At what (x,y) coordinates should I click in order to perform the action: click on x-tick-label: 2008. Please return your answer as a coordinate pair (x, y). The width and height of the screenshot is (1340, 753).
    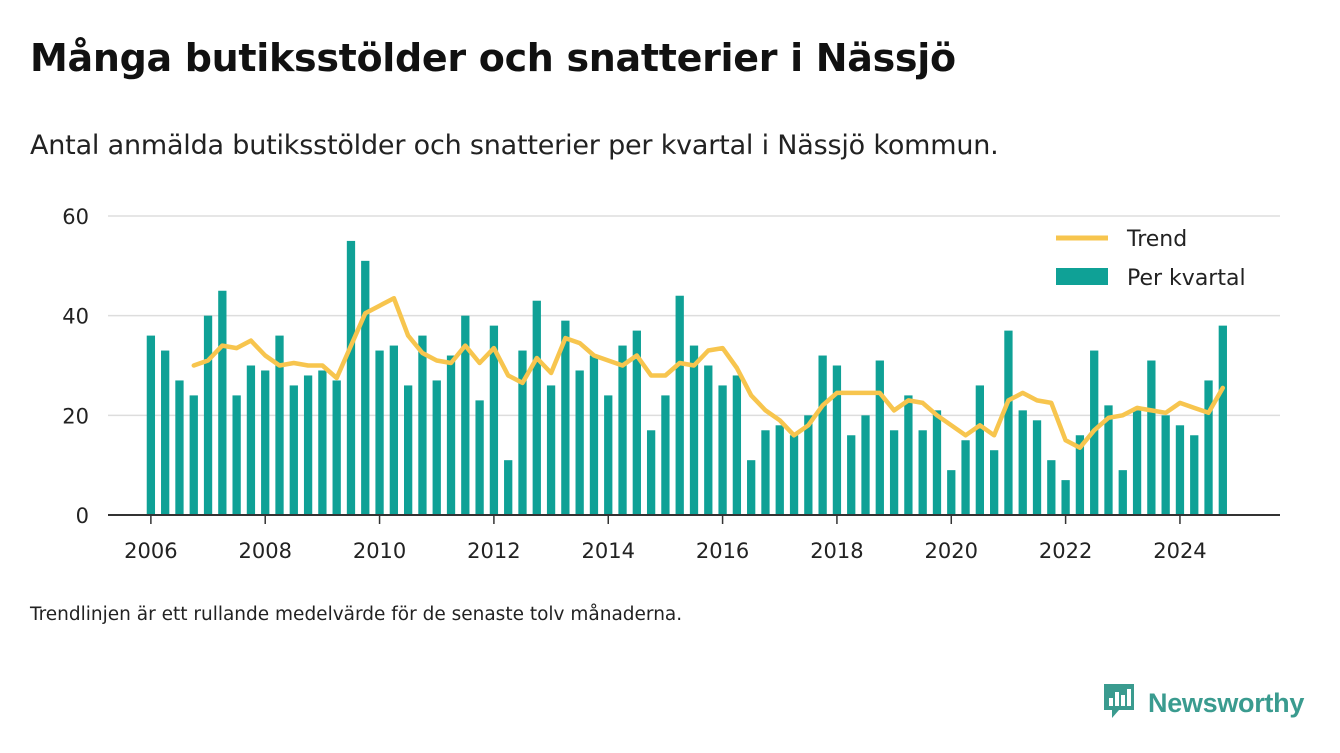
    Looking at the image, I should click on (264, 551).